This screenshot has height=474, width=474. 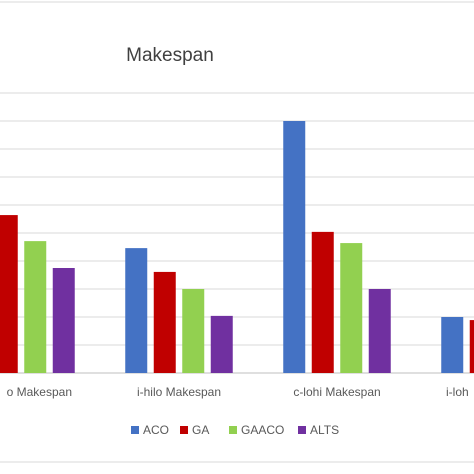 What do you see at coordinates (156, 430) in the screenshot?
I see `legend-label: ACO` at bounding box center [156, 430].